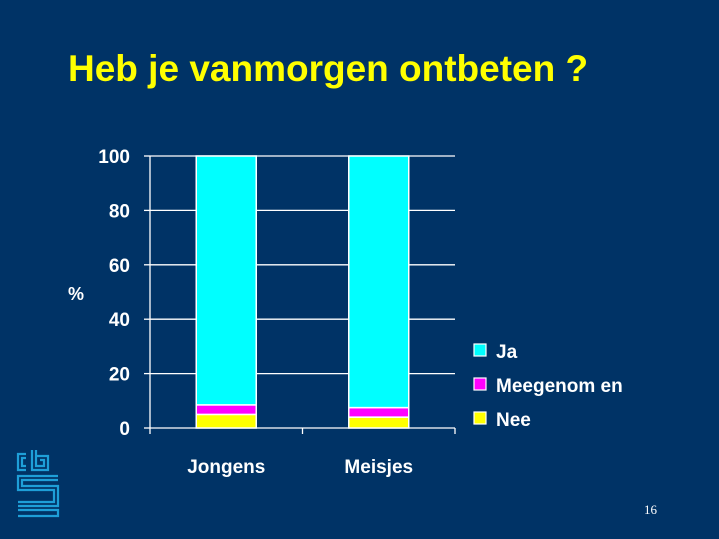  What do you see at coordinates (76, 294) in the screenshot?
I see `y-axis-label: %` at bounding box center [76, 294].